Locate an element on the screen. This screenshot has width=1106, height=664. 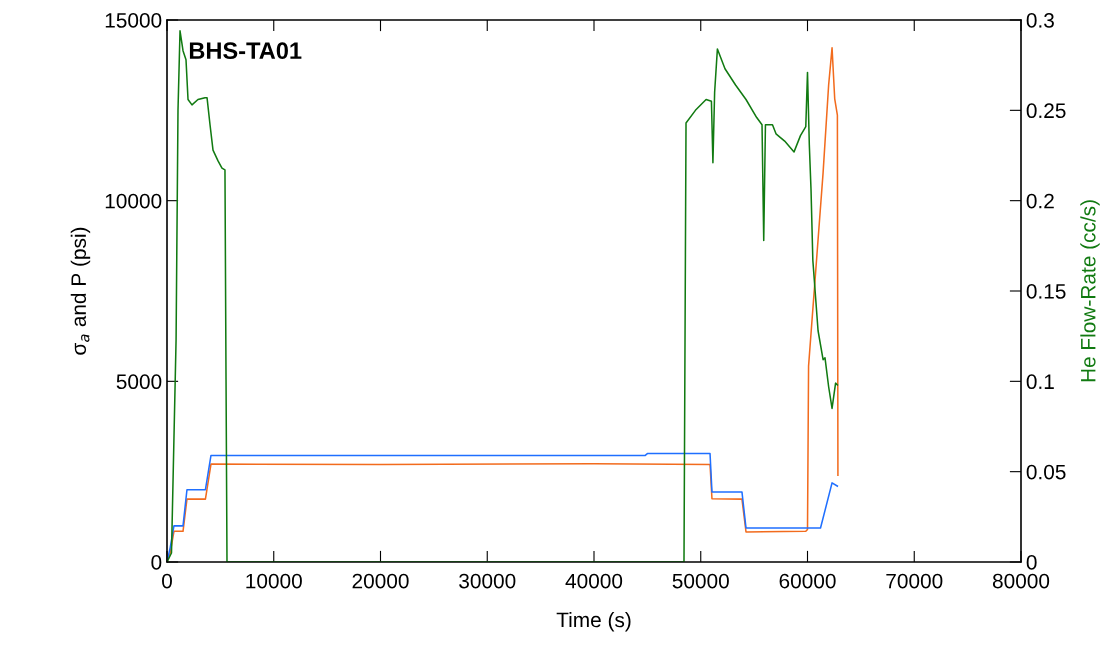
y2-tick-label: 0 is located at coordinates (1031, 562).